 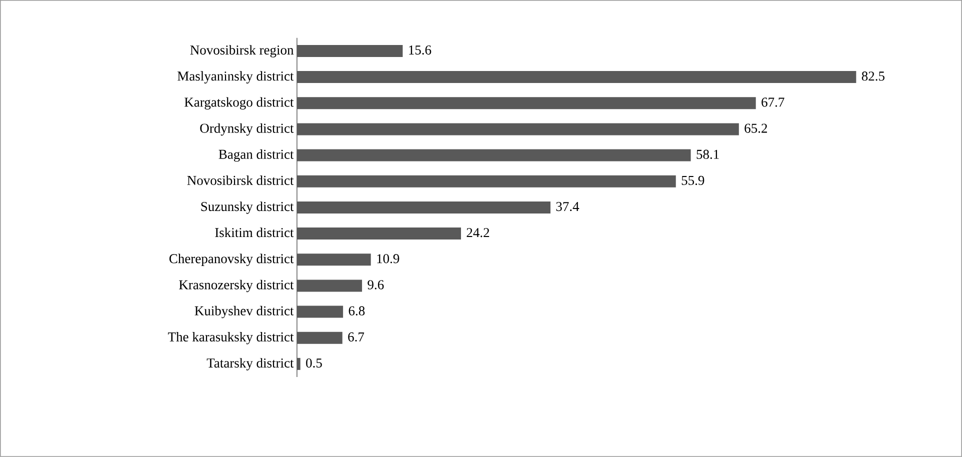 What do you see at coordinates (247, 129) in the screenshot?
I see `y-tick-label: Ordynsky district` at bounding box center [247, 129].